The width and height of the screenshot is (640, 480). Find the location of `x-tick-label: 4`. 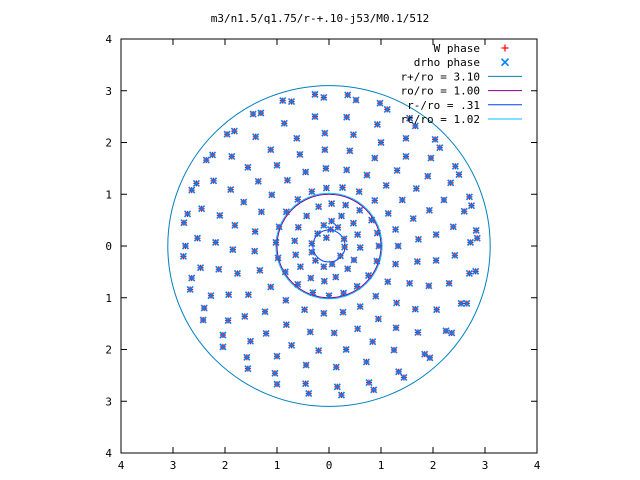

x-tick-label: 4 is located at coordinates (537, 465).